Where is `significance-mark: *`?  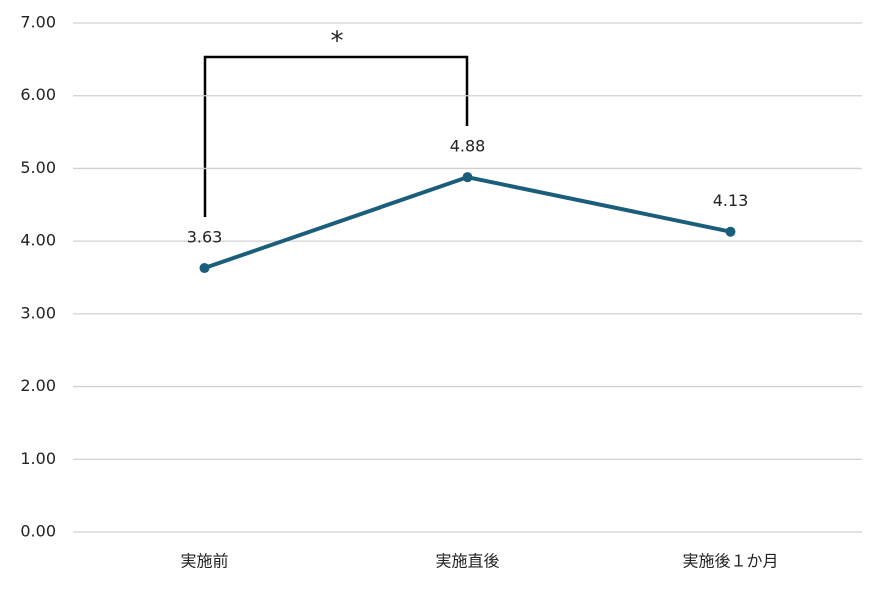 significance-mark: * is located at coordinates (337, 42).